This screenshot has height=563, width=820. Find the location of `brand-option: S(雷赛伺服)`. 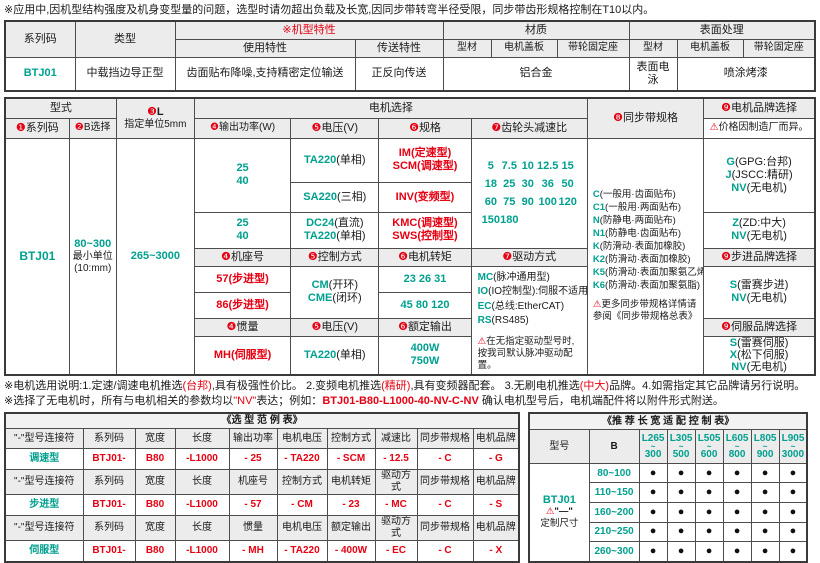

brand-option: S(雷赛伺服) is located at coordinates (759, 343).